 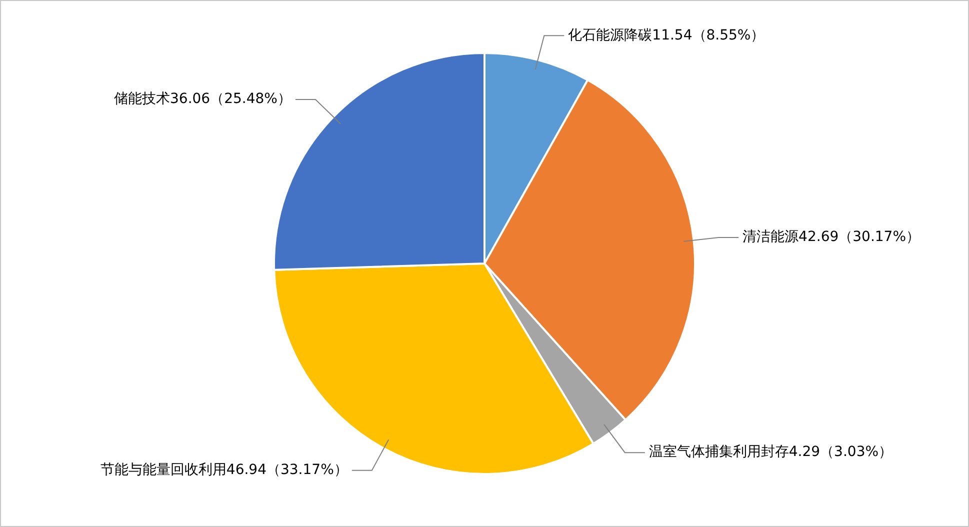 I want to click on slice-label: 温室气体捕集利用封存4.29（3.03%）, so click(x=770, y=452).